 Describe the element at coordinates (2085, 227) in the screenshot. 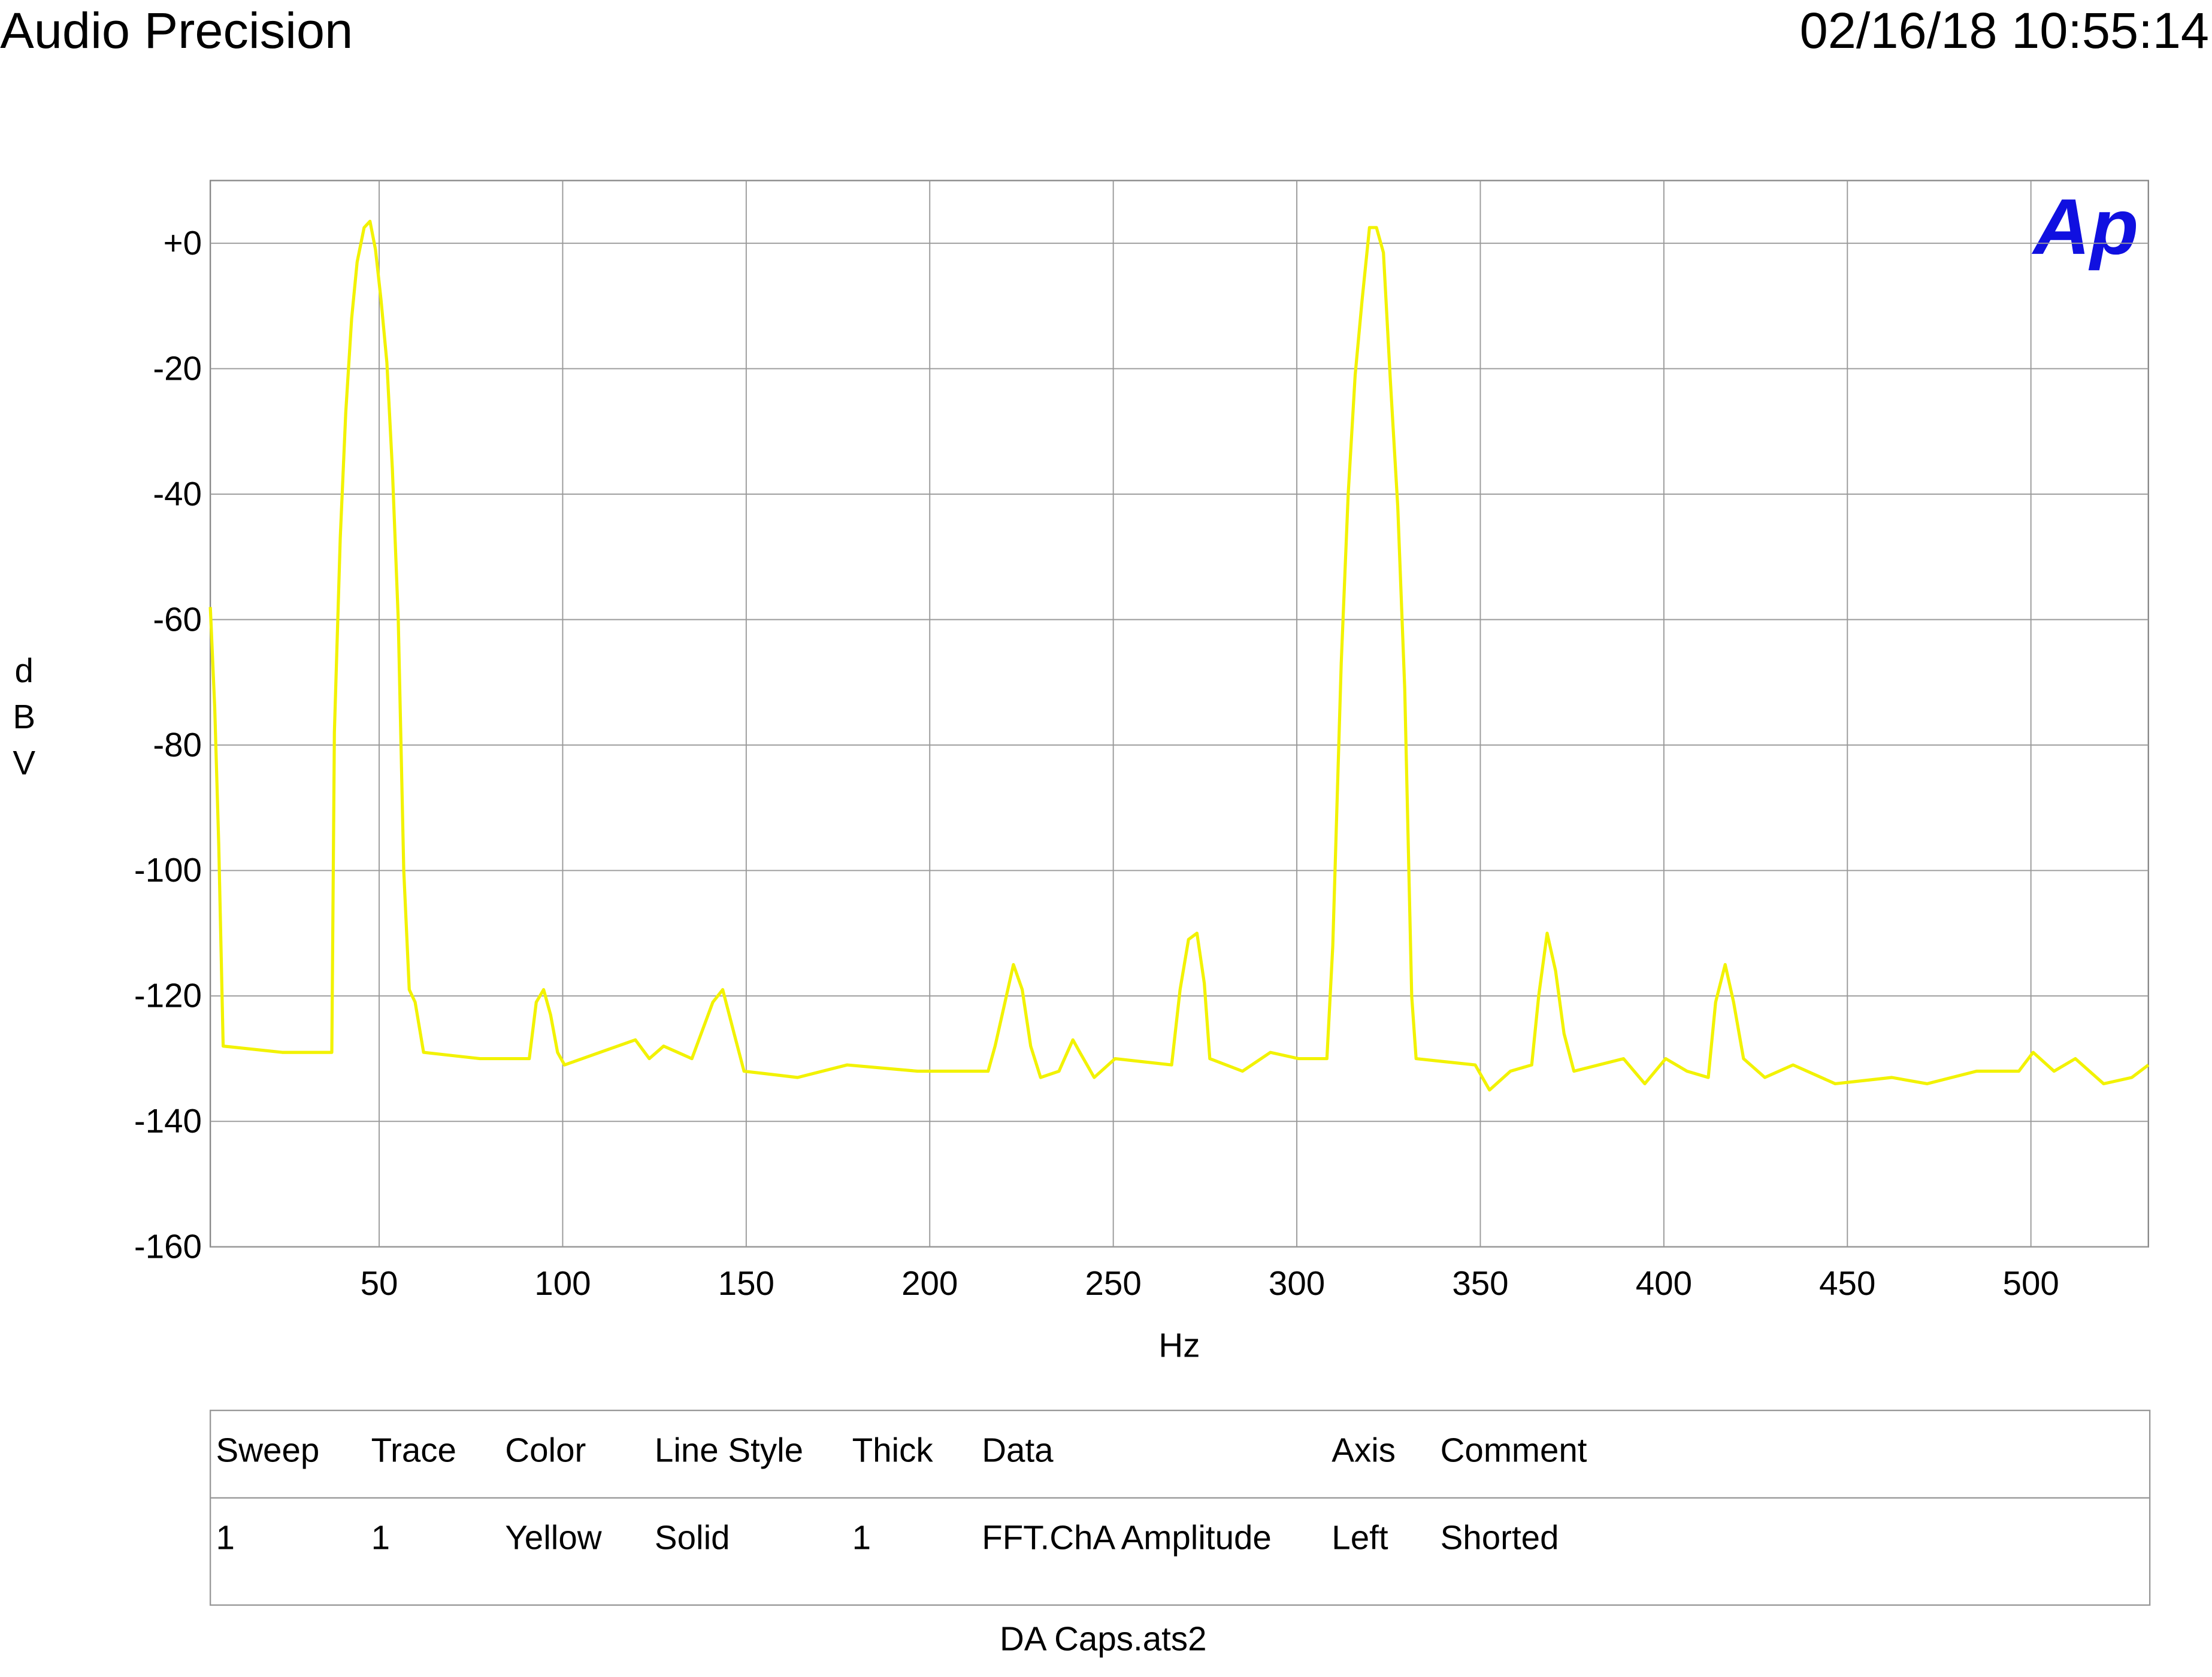

I see `logo: Ap` at that location.